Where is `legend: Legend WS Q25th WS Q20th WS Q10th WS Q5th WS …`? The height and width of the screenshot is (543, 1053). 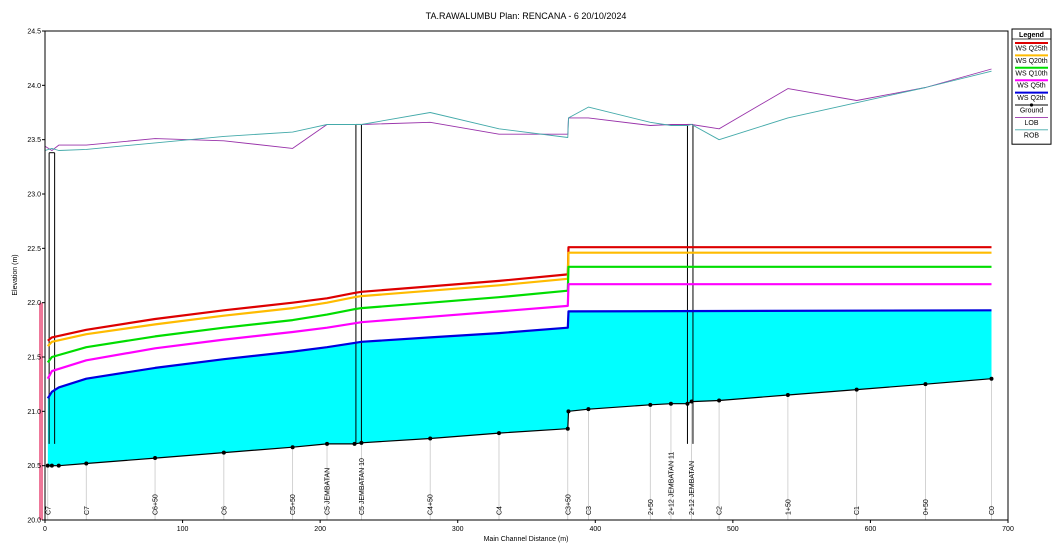 legend: Legend WS Q25th WS Q20th WS Q10th WS Q5th WS … is located at coordinates (1031, 86).